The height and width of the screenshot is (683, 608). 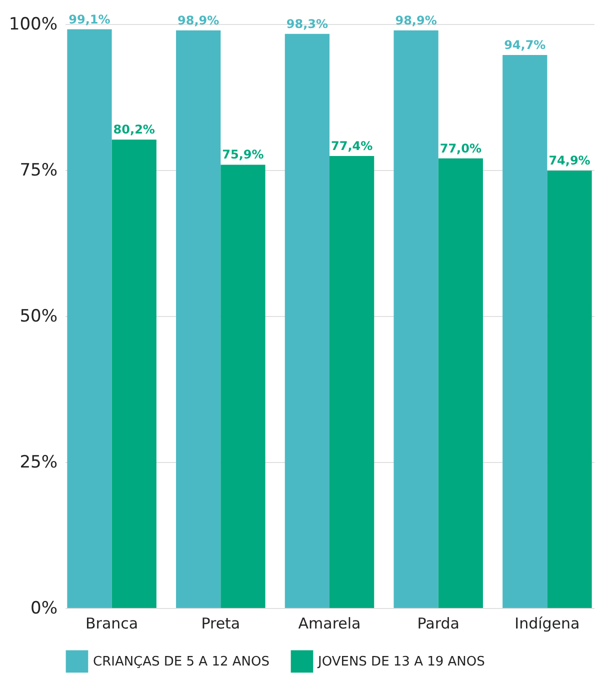 I want to click on data-label: 77,4%, so click(x=351, y=145).